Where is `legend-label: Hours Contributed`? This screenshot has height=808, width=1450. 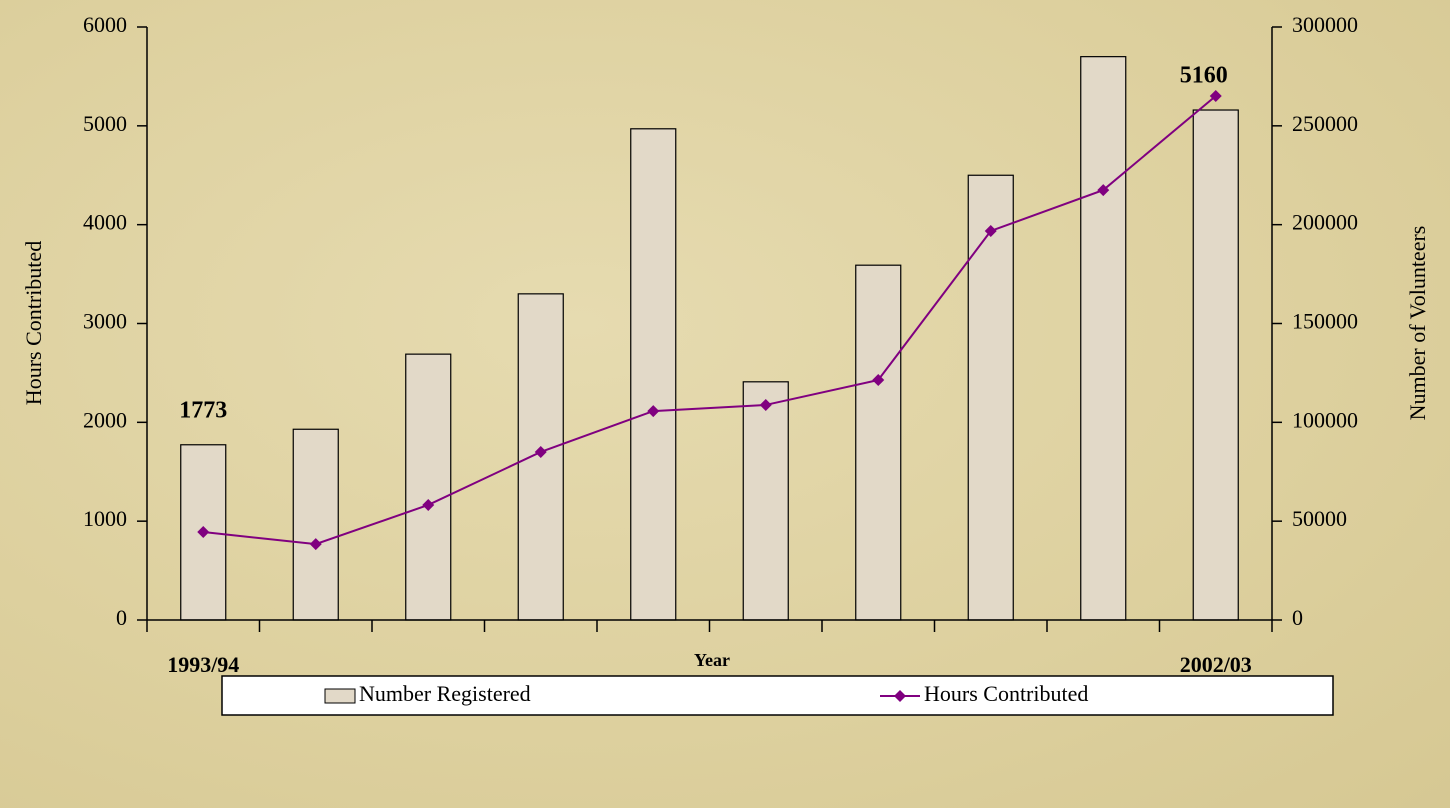 legend-label: Hours Contributed is located at coordinates (1006, 693).